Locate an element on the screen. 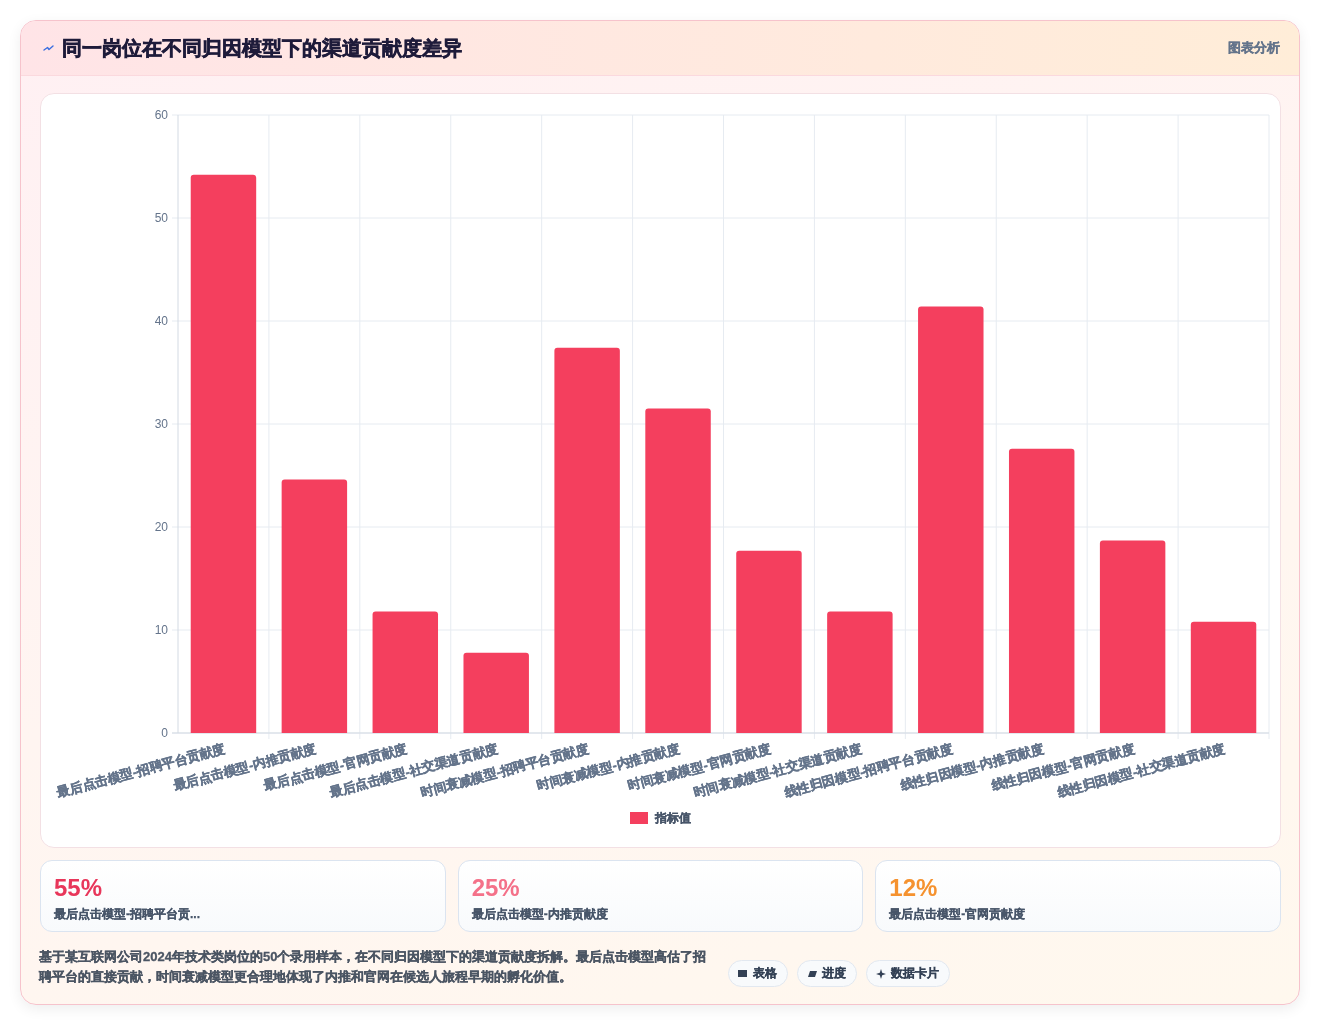 This screenshot has height=1026, width=1321. y-tick-label: 0 is located at coordinates (165, 733).